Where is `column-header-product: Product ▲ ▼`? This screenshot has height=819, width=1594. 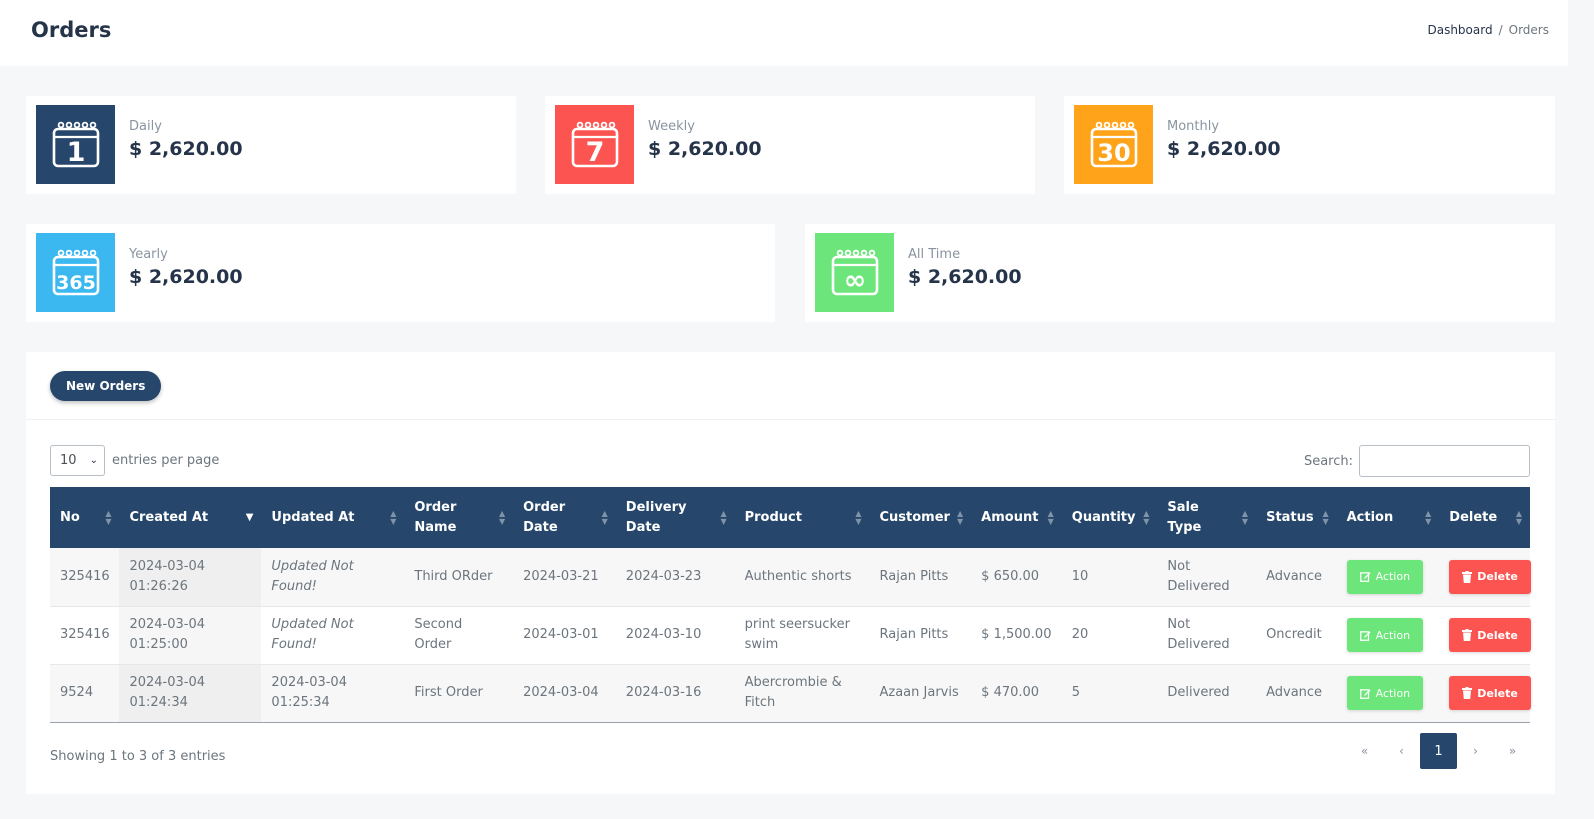 column-header-product: Product ▲ ▼ is located at coordinates (802, 517).